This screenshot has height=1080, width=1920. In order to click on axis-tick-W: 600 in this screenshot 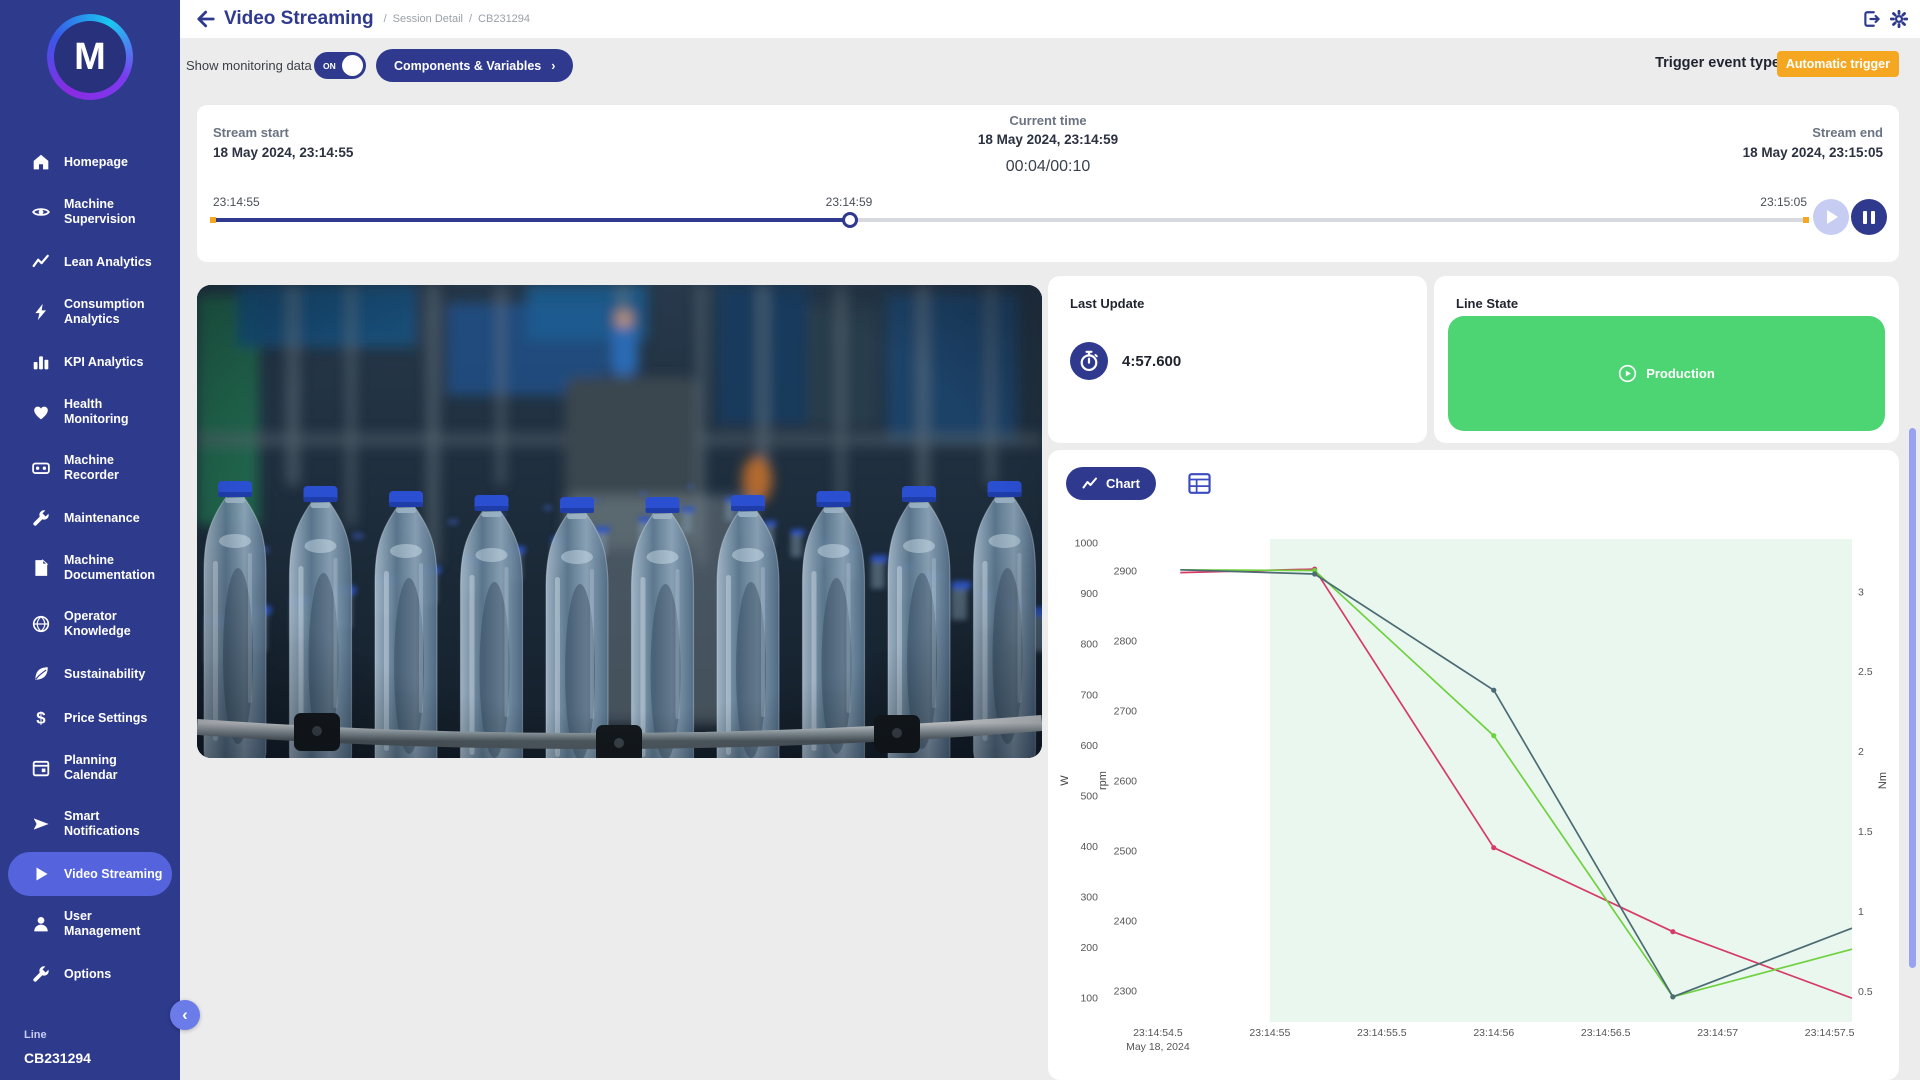, I will do `click(1089, 746)`.